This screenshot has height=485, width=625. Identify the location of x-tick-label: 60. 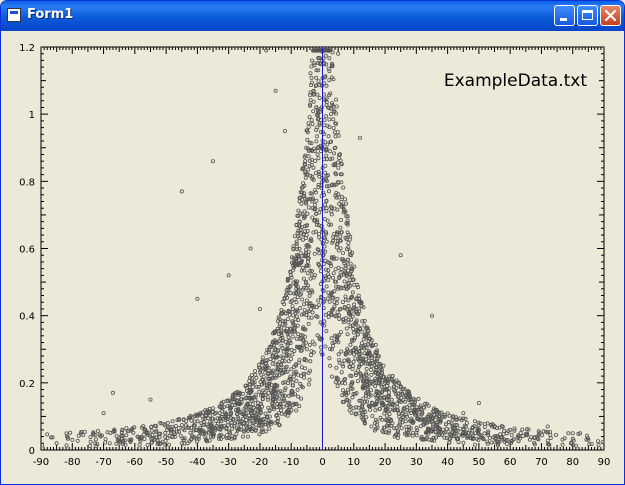
(510, 462).